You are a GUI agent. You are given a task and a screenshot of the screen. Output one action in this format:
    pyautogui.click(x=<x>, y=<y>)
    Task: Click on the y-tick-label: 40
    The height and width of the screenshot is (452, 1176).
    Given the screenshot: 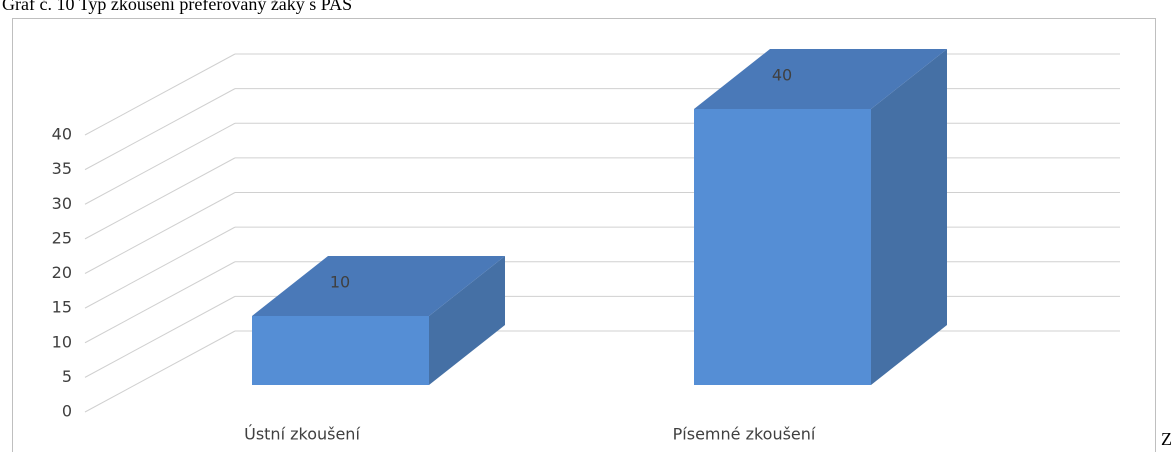 What is the action you would take?
    pyautogui.click(x=62, y=134)
    